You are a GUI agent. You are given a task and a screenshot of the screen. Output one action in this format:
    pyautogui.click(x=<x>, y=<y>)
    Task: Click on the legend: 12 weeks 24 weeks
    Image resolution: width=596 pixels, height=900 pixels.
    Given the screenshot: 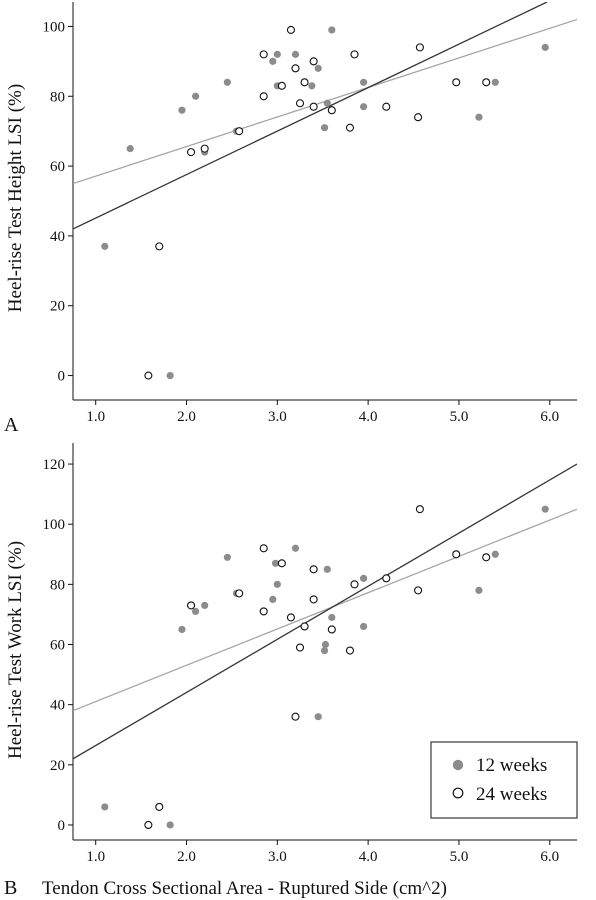 What is the action you would take?
    pyautogui.click(x=504, y=780)
    